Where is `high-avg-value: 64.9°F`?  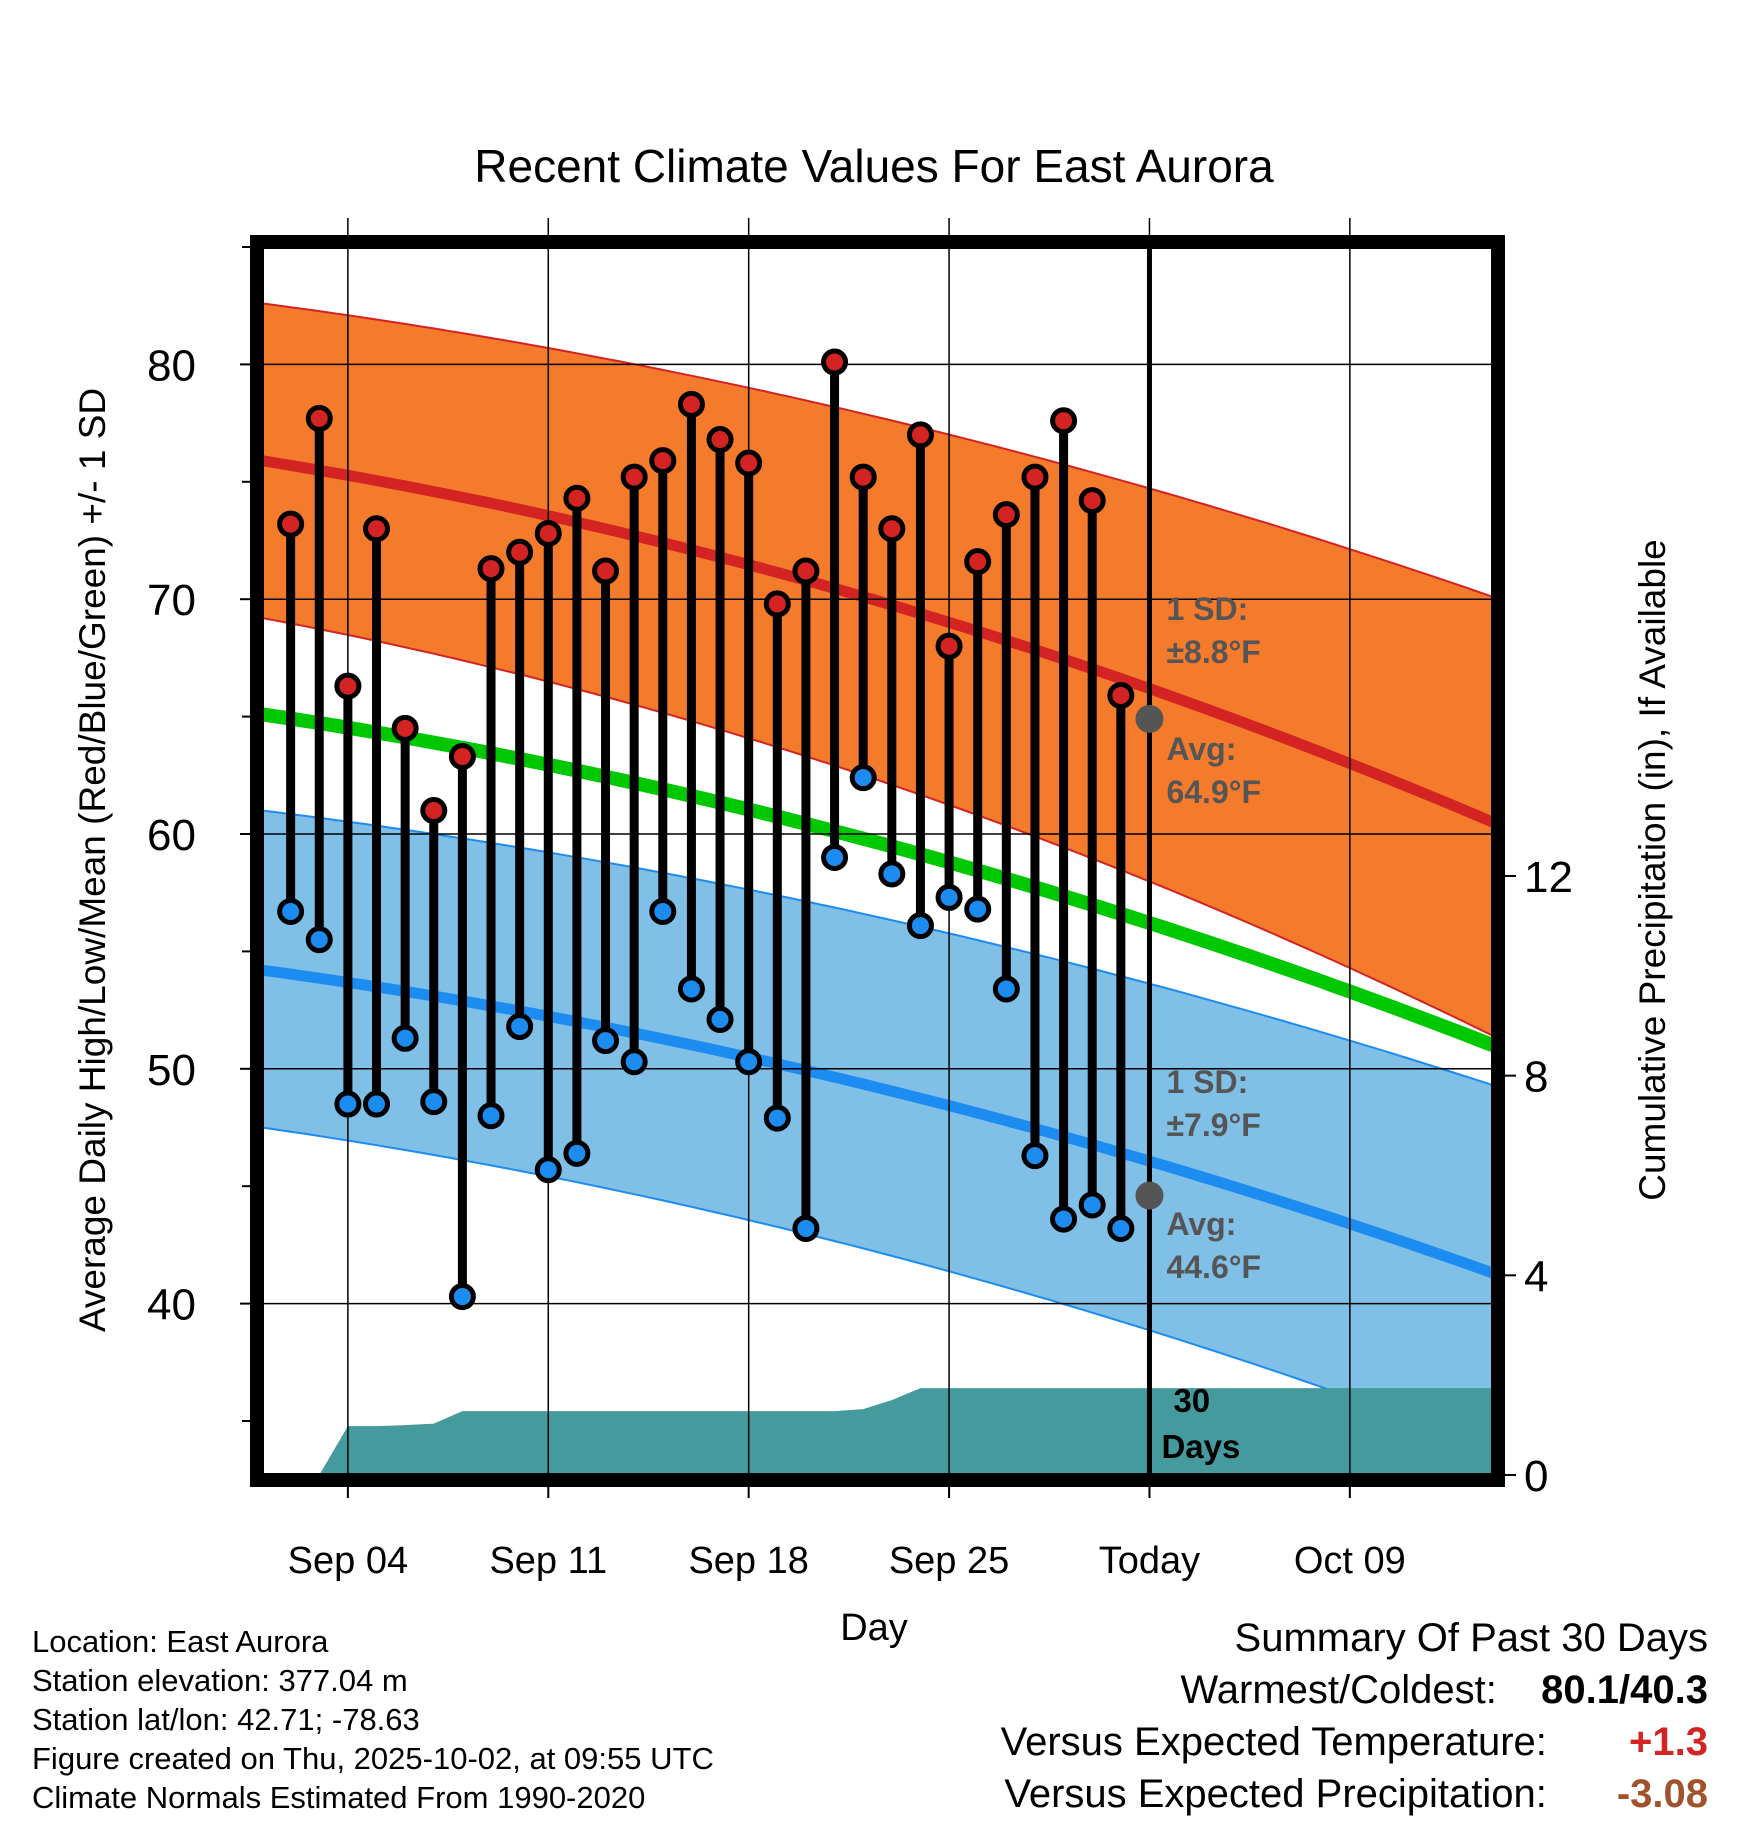
high-avg-value: 64.9°F is located at coordinates (1213, 792).